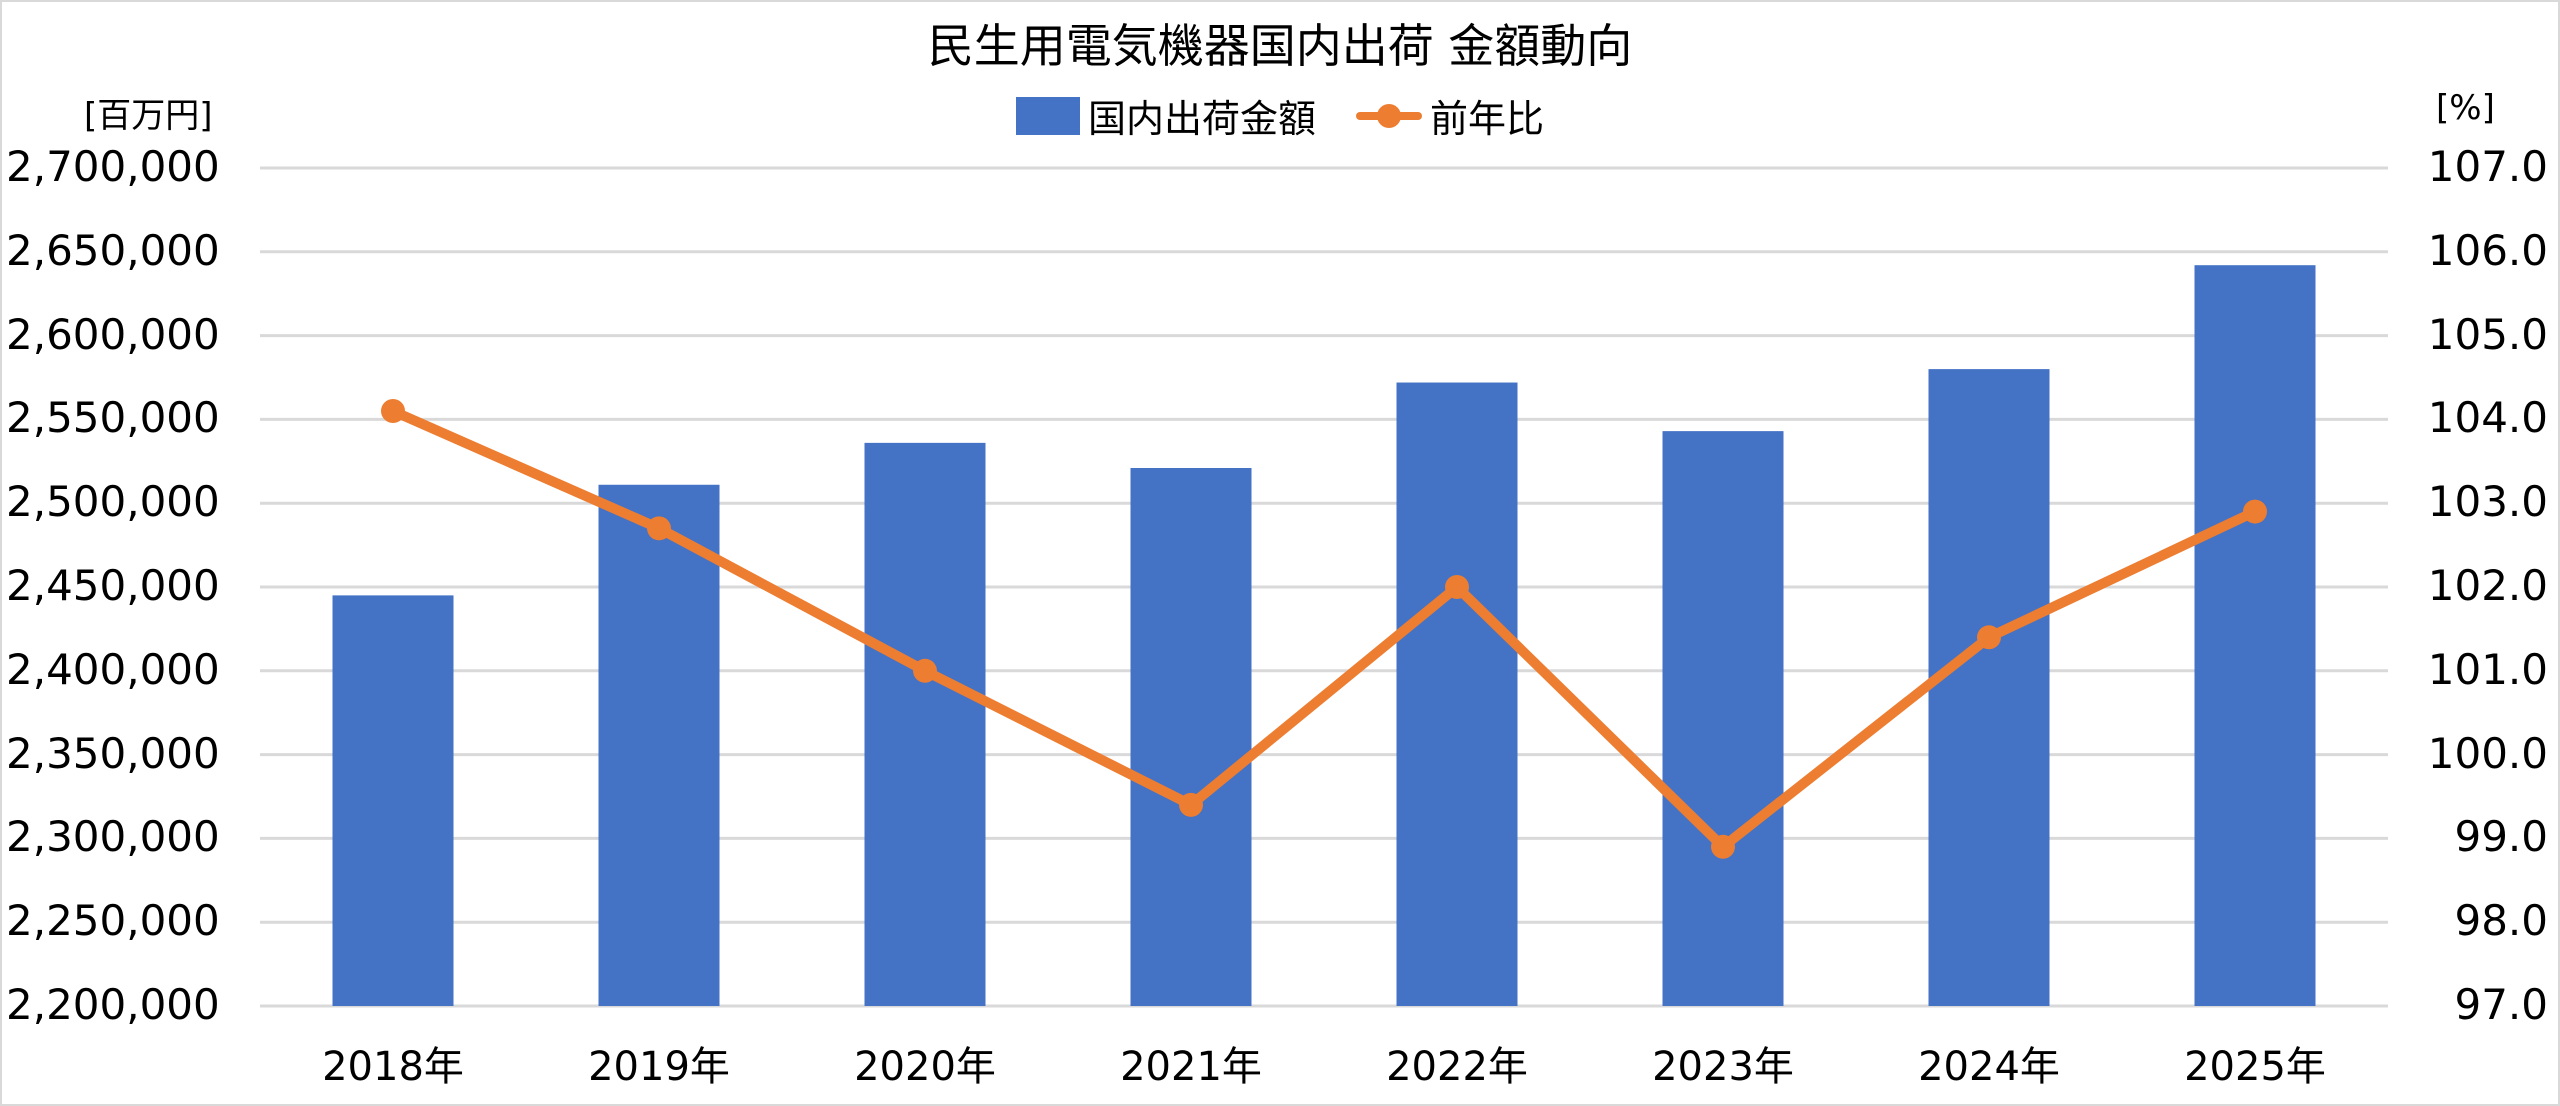 The image size is (2560, 1106). I want to click on bar-2024年, so click(1989, 687).